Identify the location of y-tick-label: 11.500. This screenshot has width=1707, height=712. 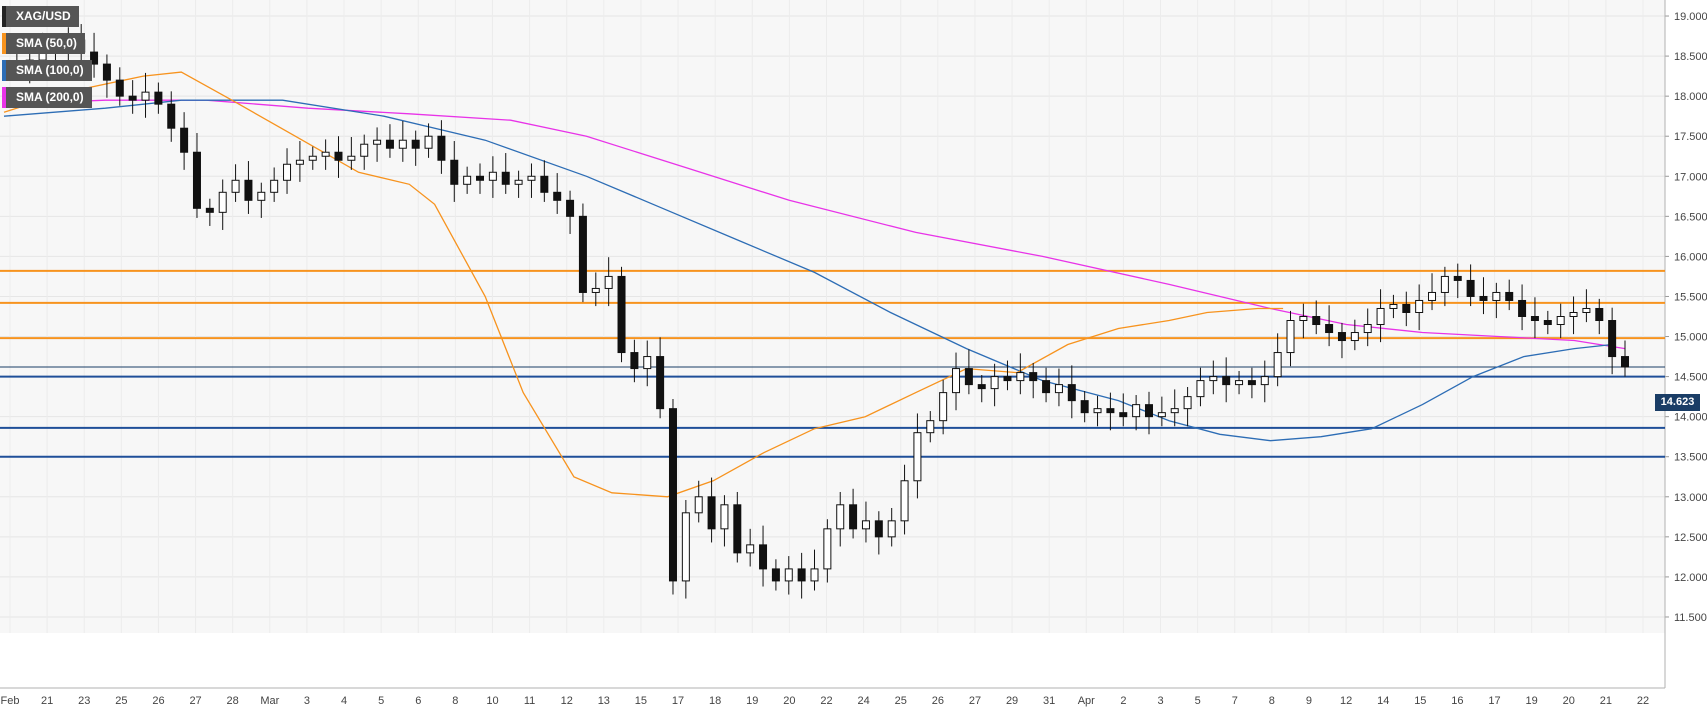
(1690, 618).